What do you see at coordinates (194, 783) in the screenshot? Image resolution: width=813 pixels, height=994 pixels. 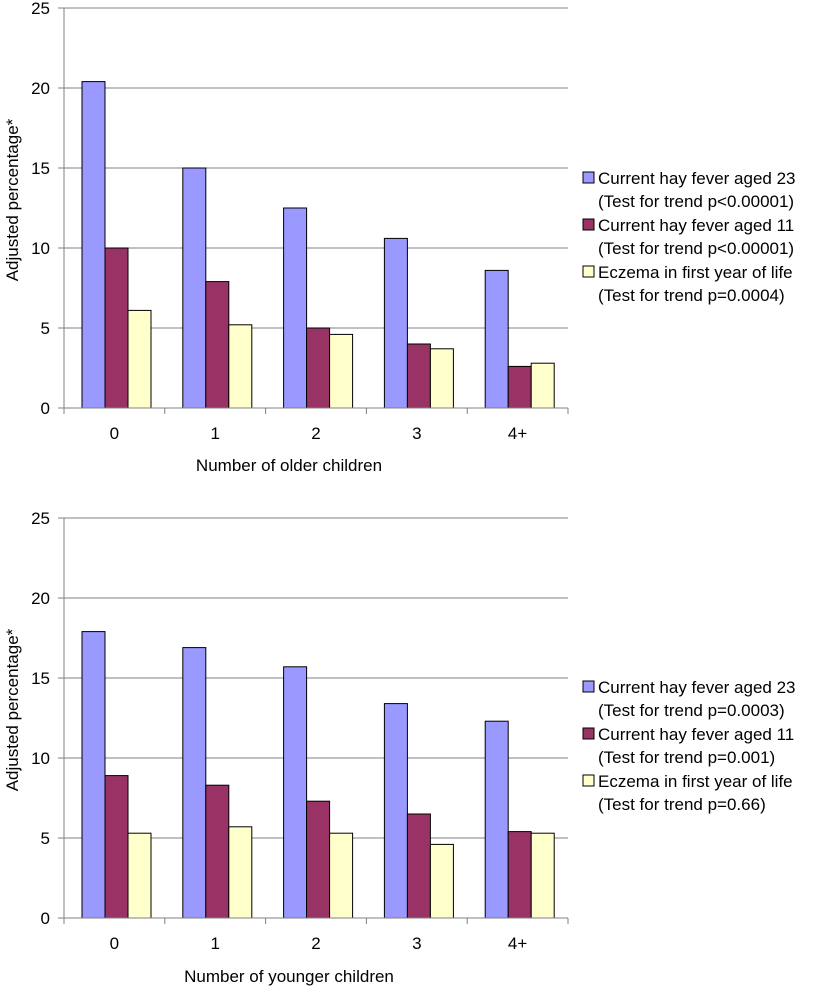 I see `bar-younger-series1-cat1` at bounding box center [194, 783].